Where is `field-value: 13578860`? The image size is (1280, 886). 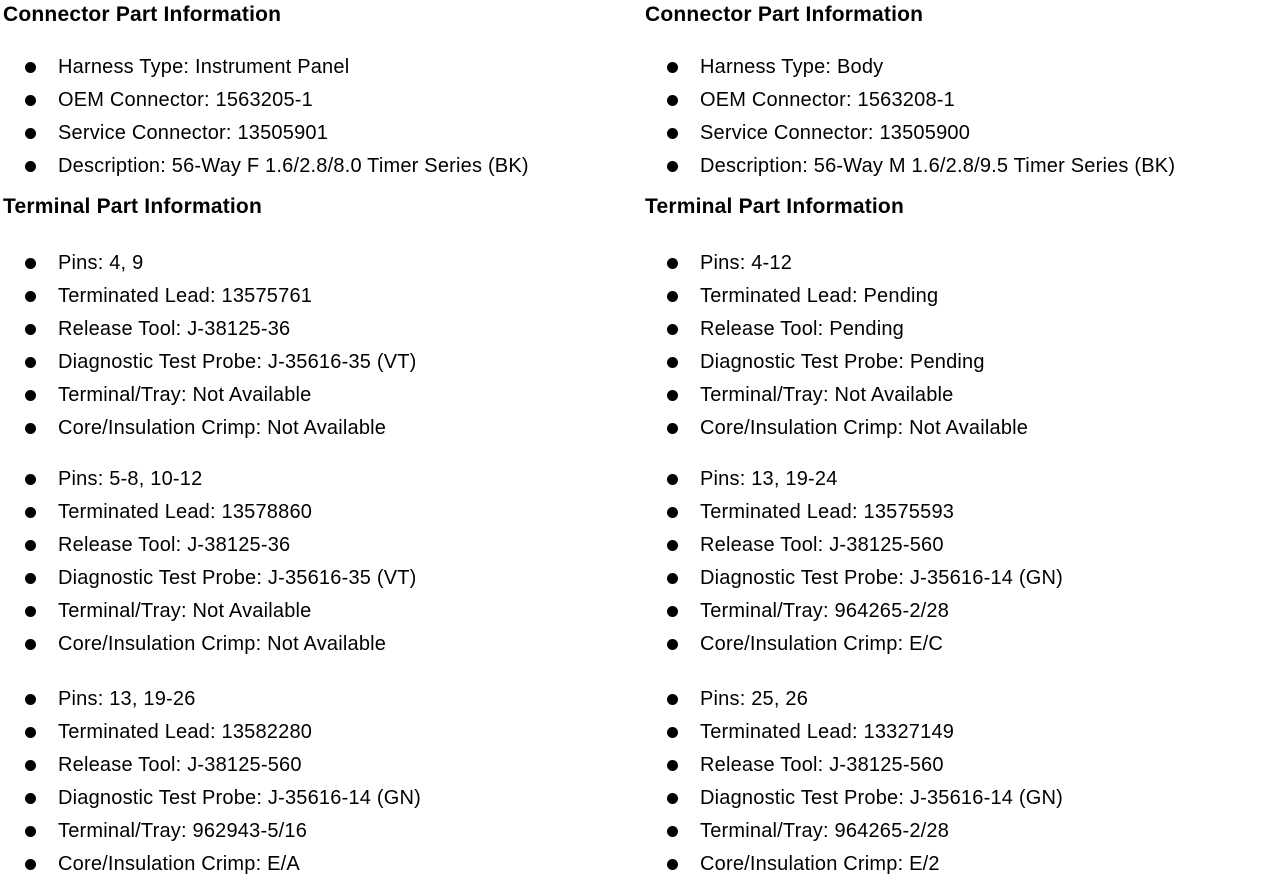 field-value: 13578860 is located at coordinates (267, 512).